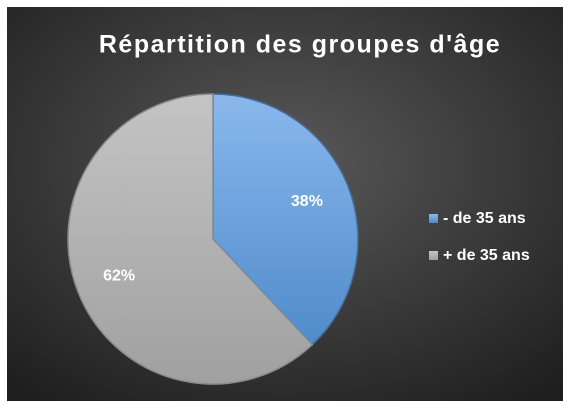  Describe the element at coordinates (307, 201) in the screenshot. I see `data-label: 38%` at that location.